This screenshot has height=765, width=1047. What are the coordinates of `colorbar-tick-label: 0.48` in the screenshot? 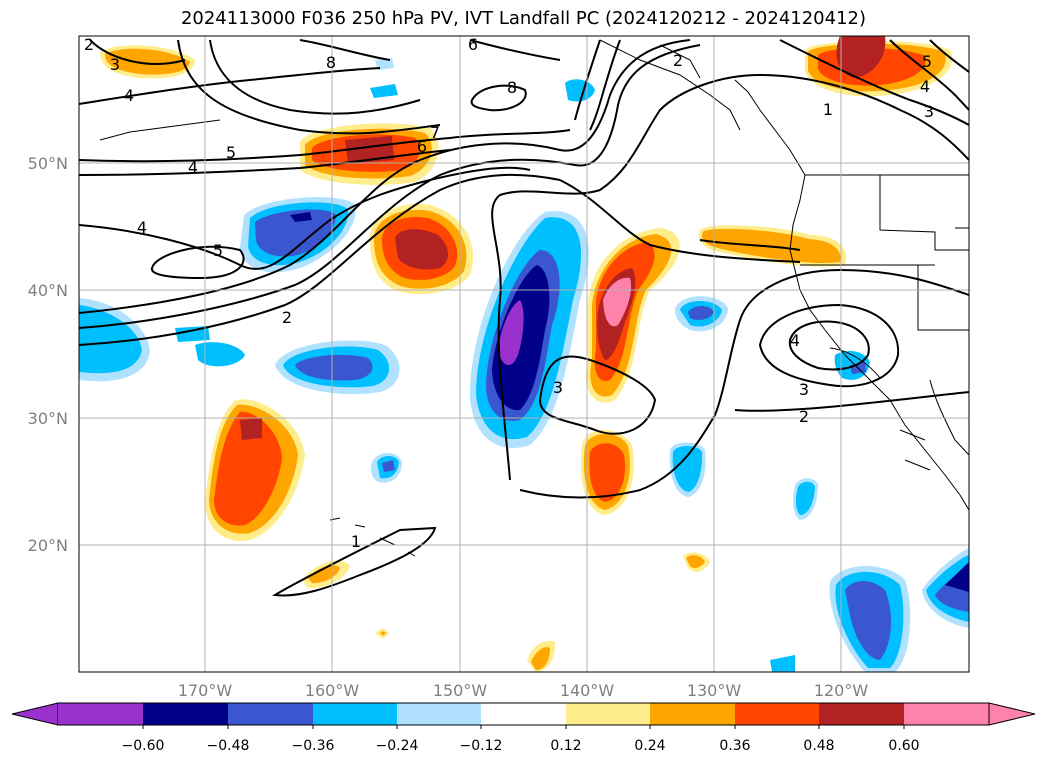 It's located at (818, 746).